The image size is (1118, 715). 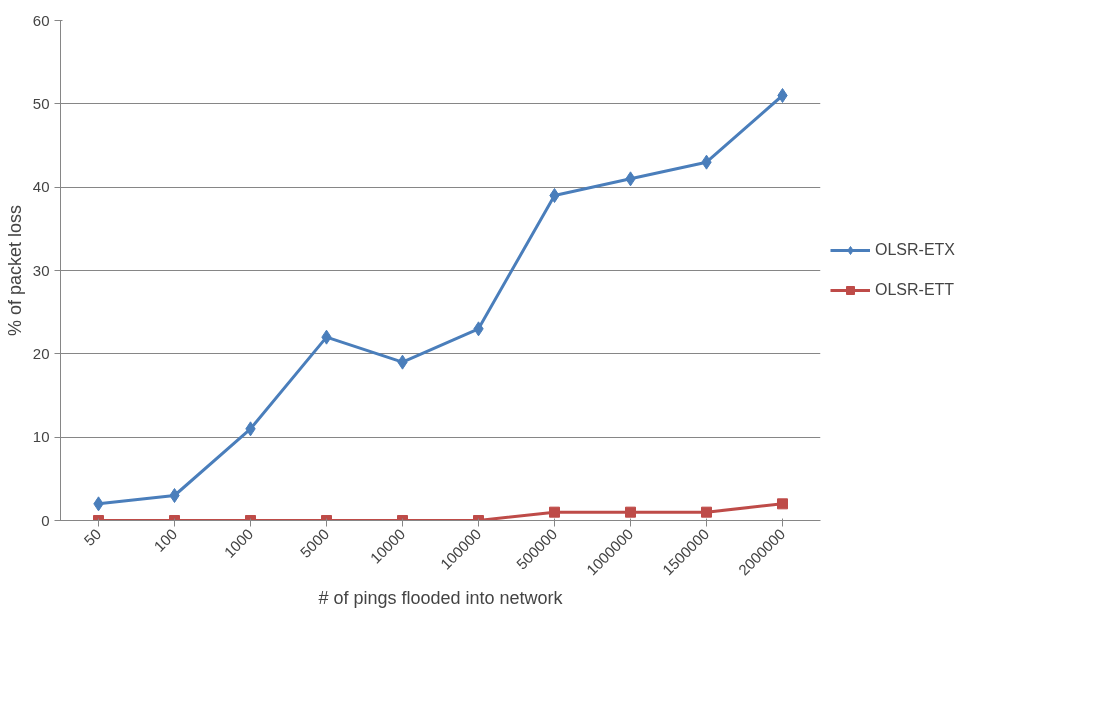 What do you see at coordinates (41, 437) in the screenshot?
I see `y-tick-label: 10` at bounding box center [41, 437].